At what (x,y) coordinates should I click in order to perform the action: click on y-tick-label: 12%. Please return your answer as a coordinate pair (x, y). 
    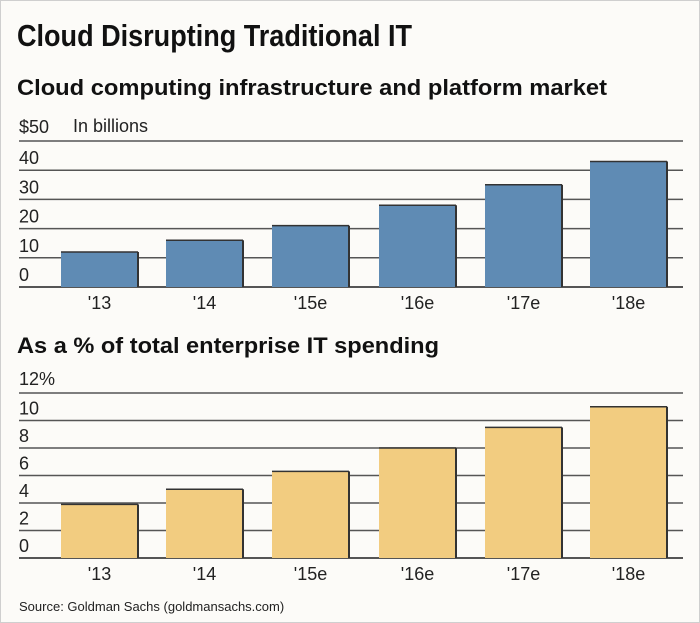
    Looking at the image, I should click on (37, 379).